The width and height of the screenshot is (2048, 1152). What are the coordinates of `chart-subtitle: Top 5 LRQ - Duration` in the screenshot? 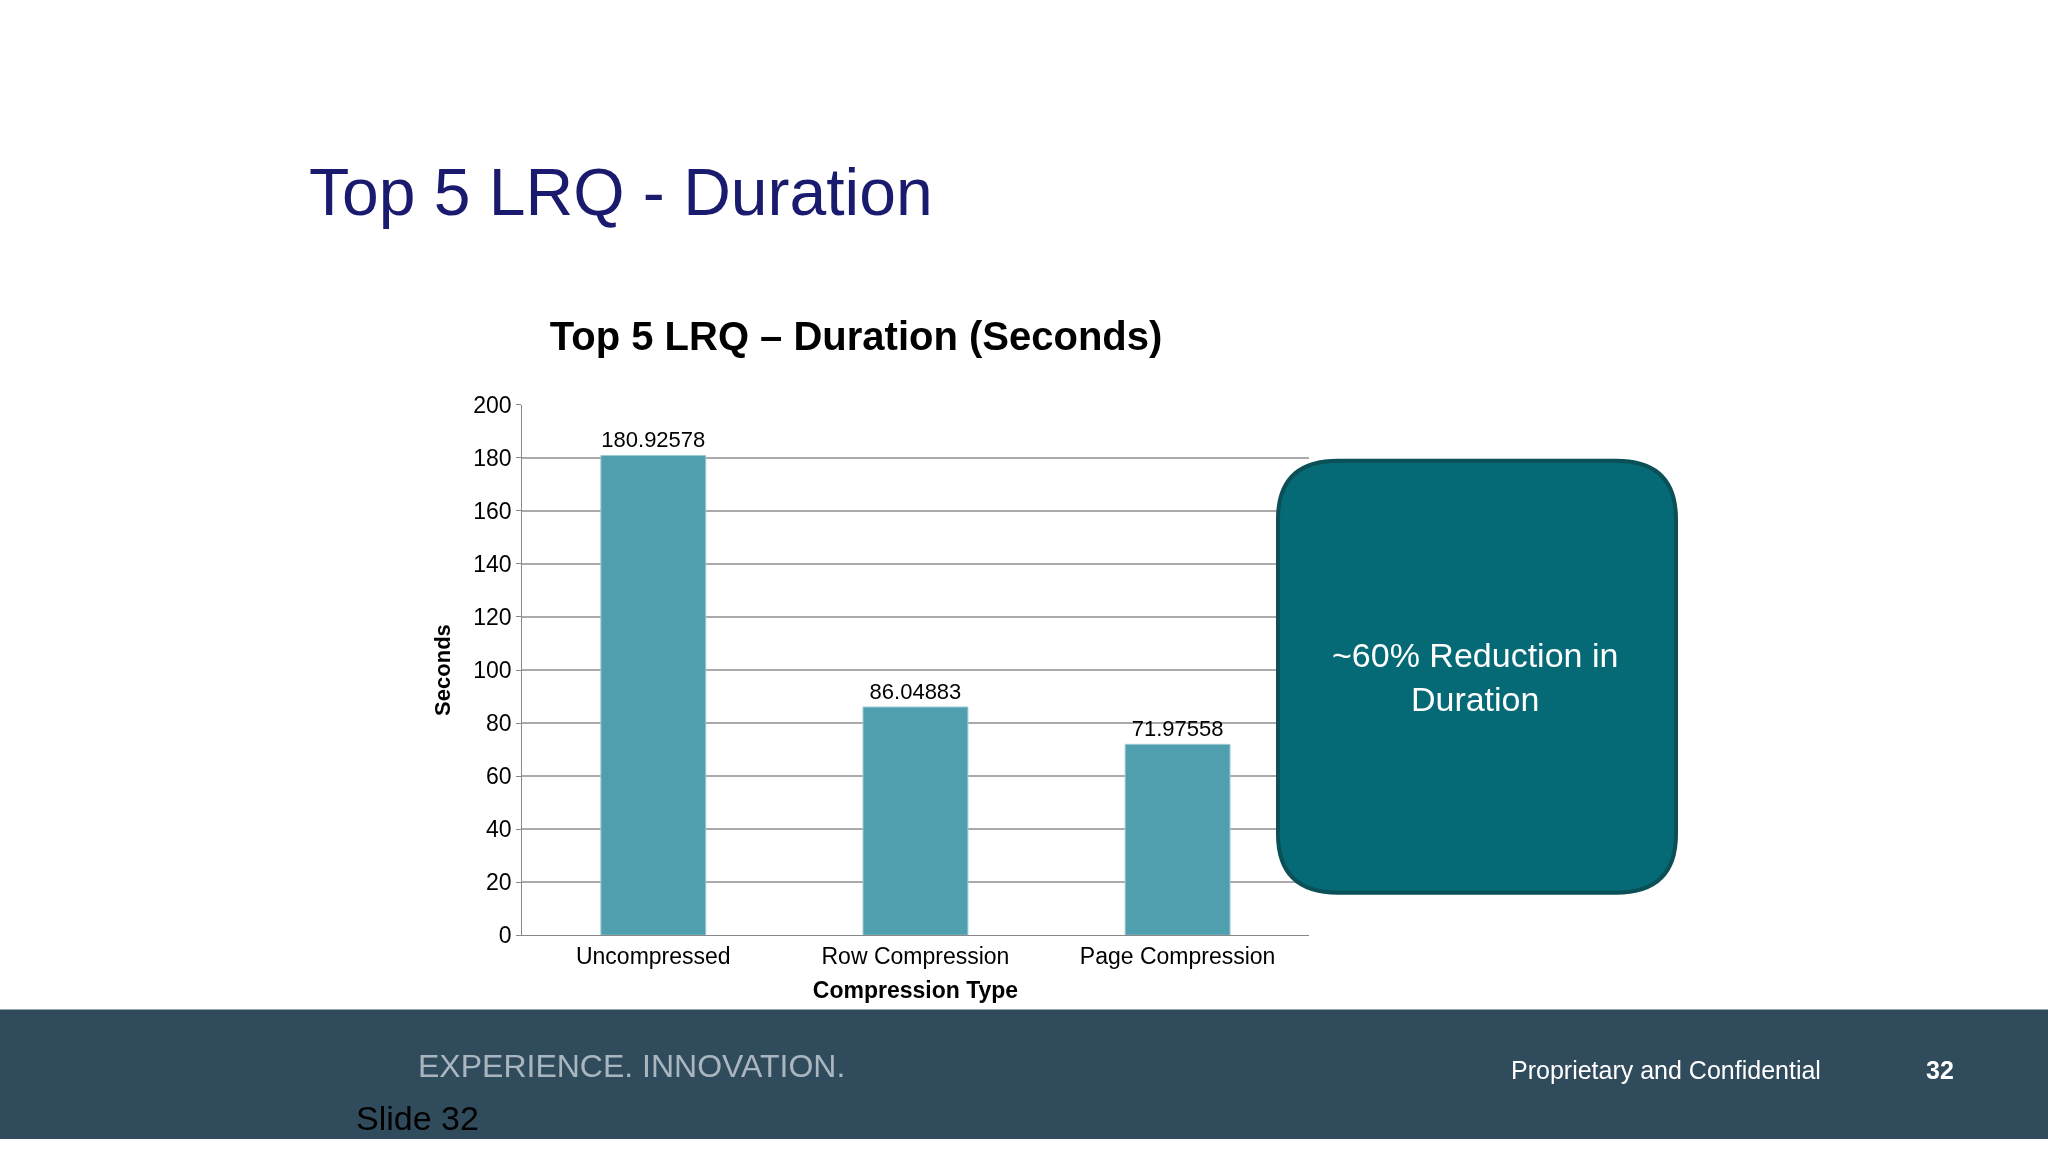 It's located at (621, 192).